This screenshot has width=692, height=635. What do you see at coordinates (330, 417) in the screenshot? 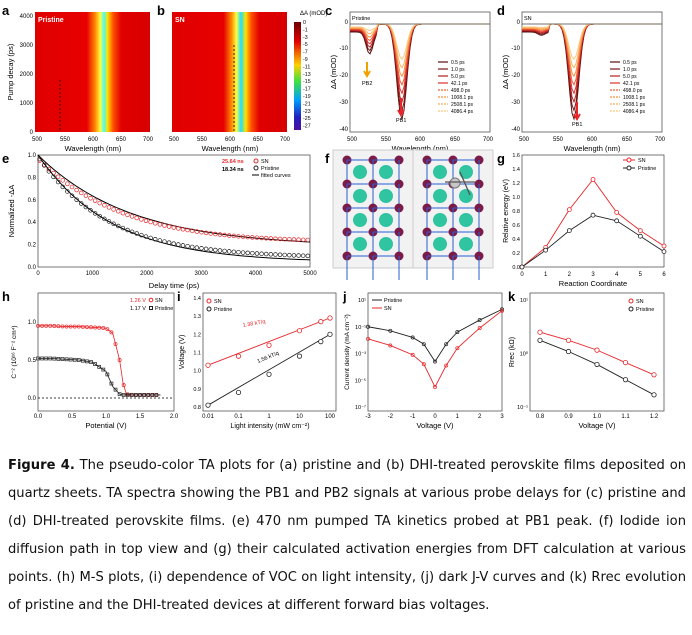
I see `x-tick: 100` at bounding box center [330, 417].